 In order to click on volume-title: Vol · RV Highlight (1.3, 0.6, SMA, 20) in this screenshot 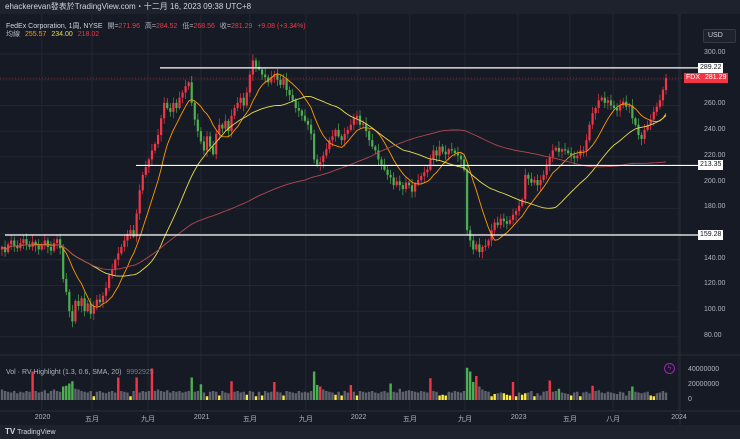, I will do `click(64, 372)`.